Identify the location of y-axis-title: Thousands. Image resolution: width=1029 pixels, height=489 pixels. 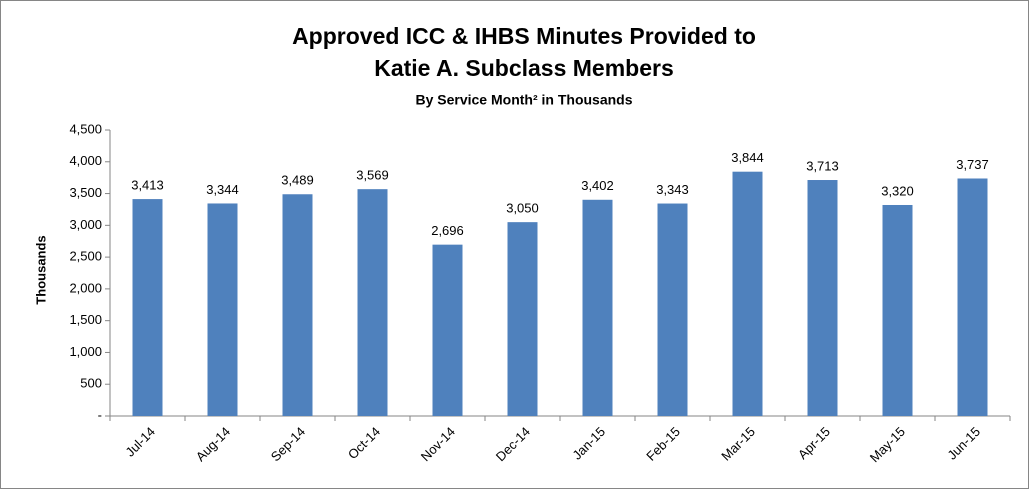
(40, 269).